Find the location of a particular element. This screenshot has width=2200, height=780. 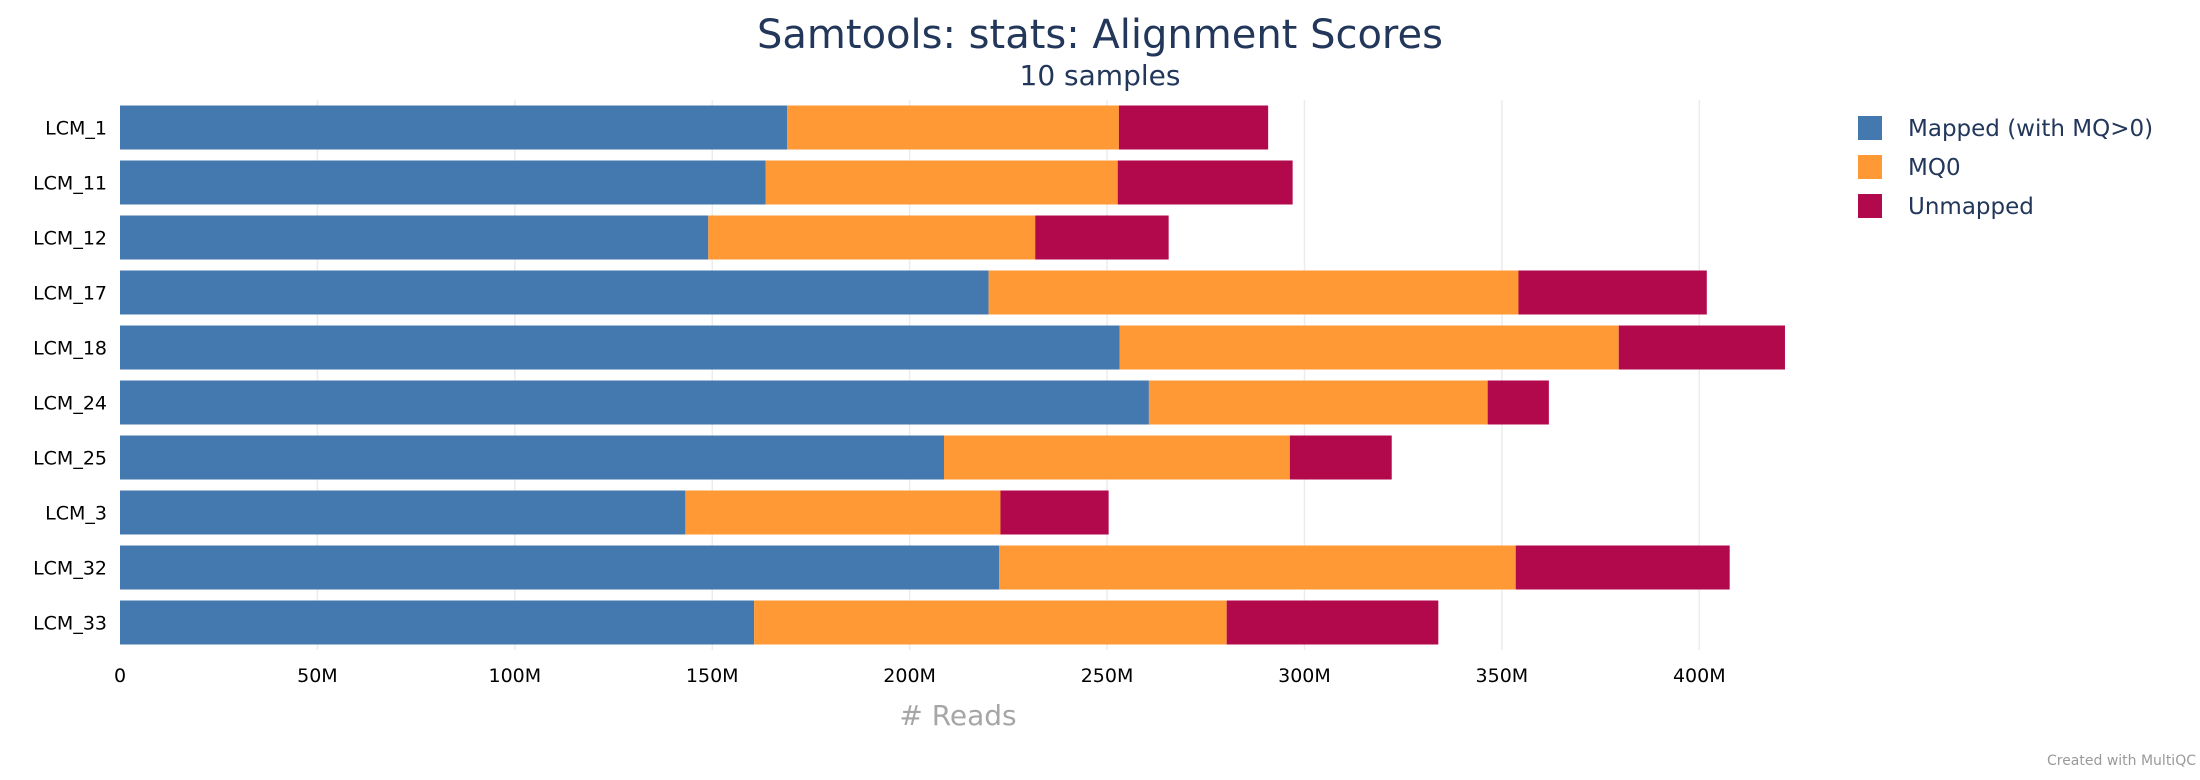

category-label: LCM_17 is located at coordinates (70, 294).